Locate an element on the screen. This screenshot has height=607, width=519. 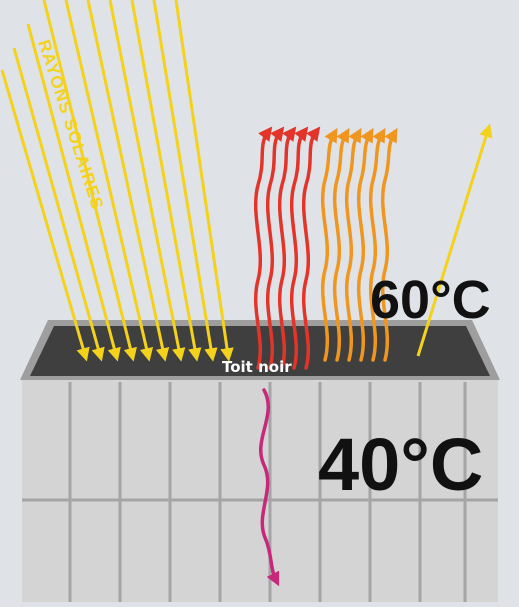
emitted-heat-warm-arrows is located at coordinates (359, 244).